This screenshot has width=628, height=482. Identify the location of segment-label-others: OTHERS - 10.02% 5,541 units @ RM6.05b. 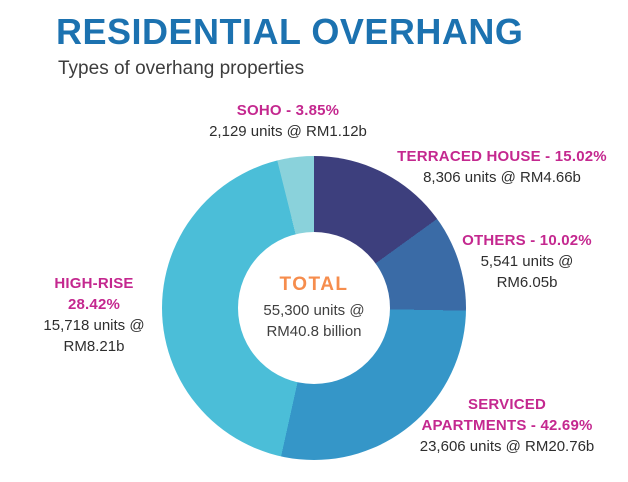
(527, 261).